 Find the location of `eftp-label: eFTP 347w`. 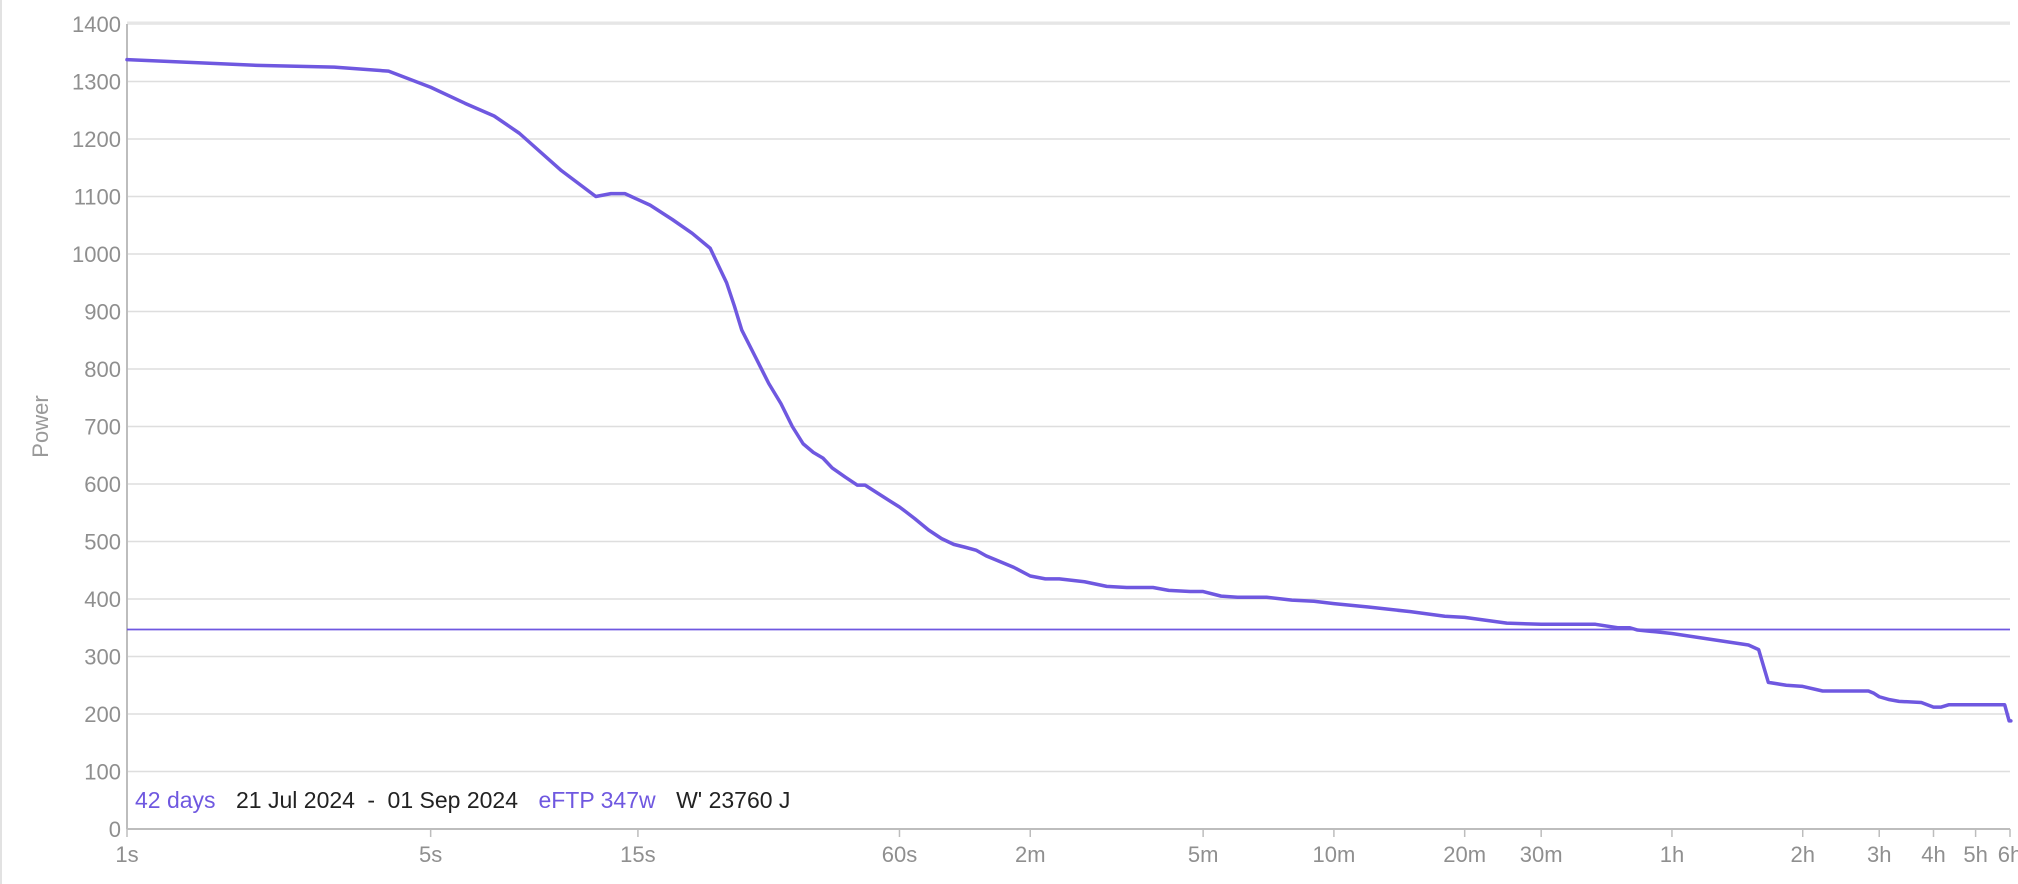

eftp-label: eFTP 347w is located at coordinates (597, 800).